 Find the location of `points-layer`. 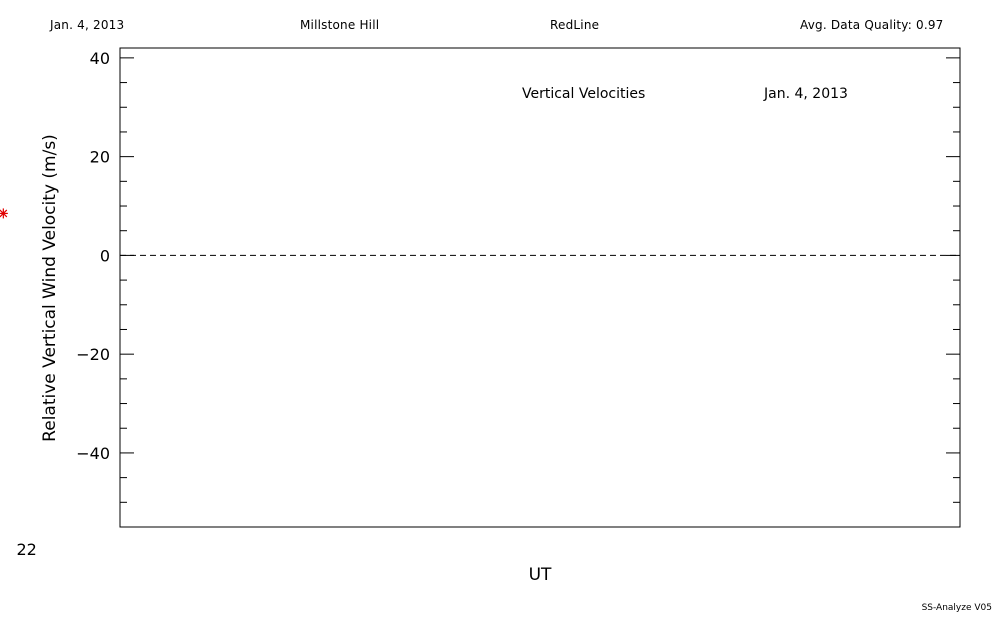

points-layer is located at coordinates (4, 213).